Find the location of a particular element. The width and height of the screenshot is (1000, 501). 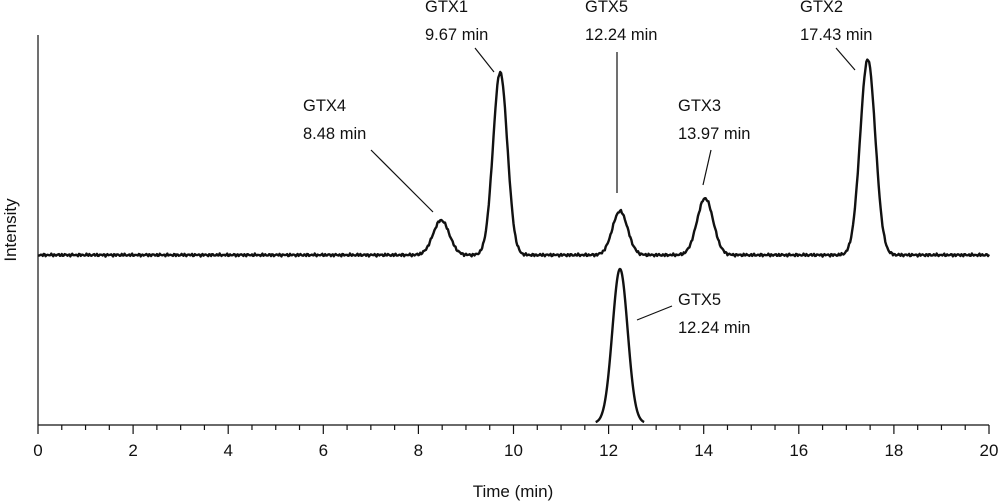

x-axis-ticks is located at coordinates (513, 429).